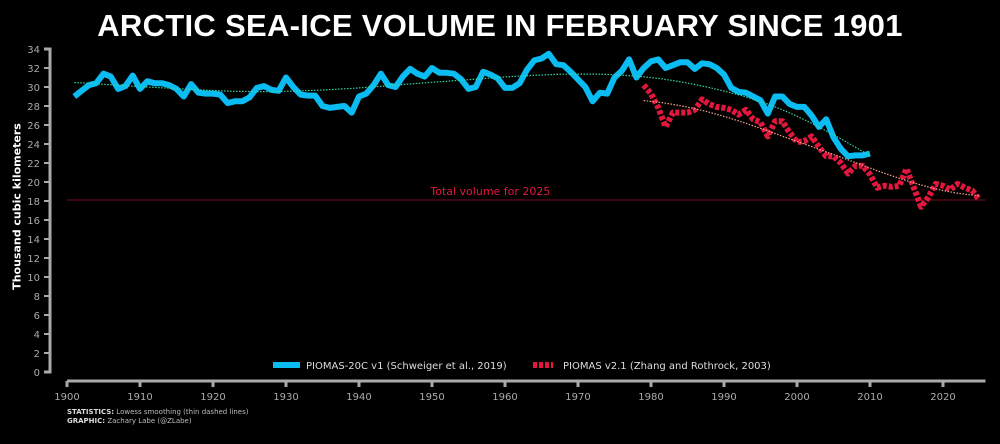  What do you see at coordinates (33, 278) in the screenshot?
I see `y-tick-label: 10` at bounding box center [33, 278].